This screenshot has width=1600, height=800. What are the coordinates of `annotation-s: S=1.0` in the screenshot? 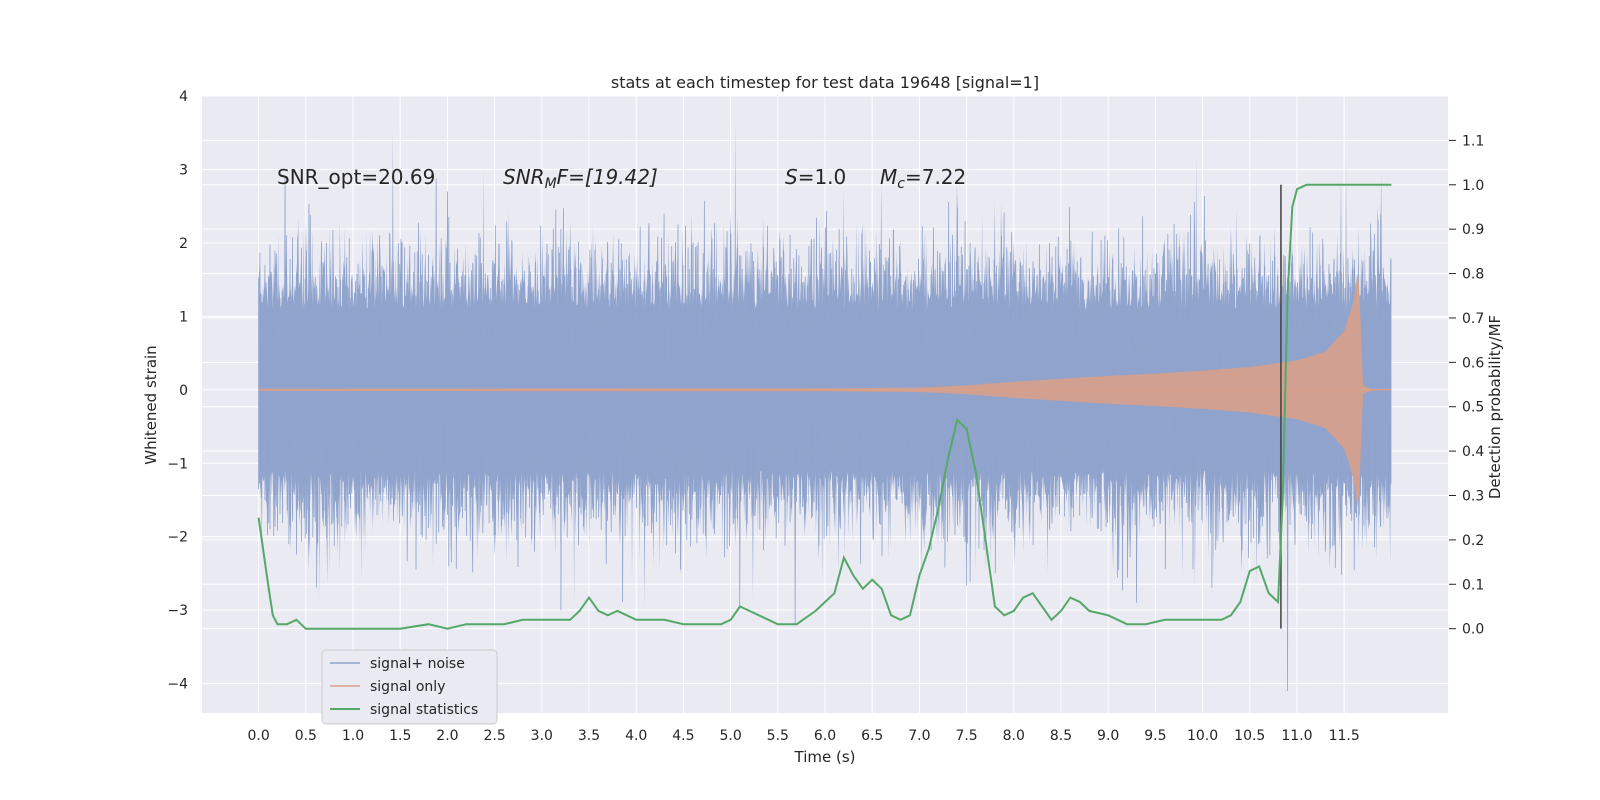 It's located at (815, 177).